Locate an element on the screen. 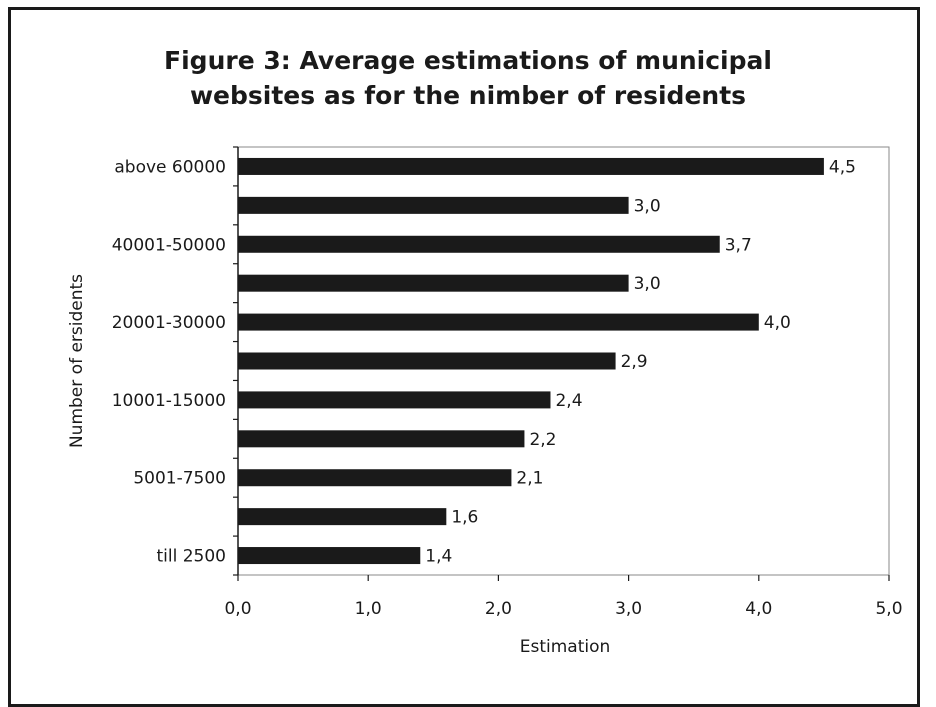  x-tick-label: 4,0 is located at coordinates (758, 609).